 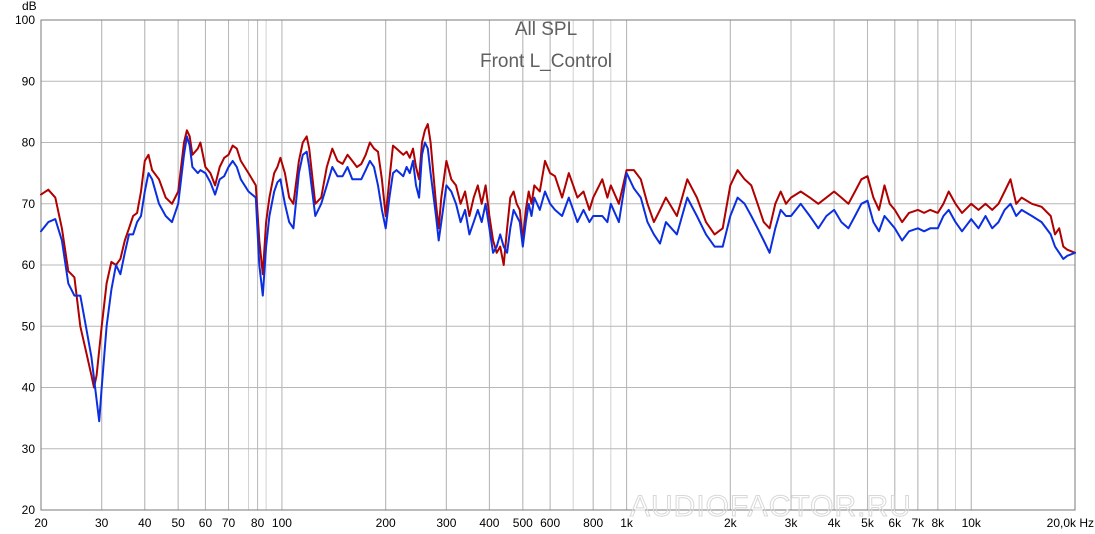 I want to click on y-tick-label: 60, so click(x=29, y=265).